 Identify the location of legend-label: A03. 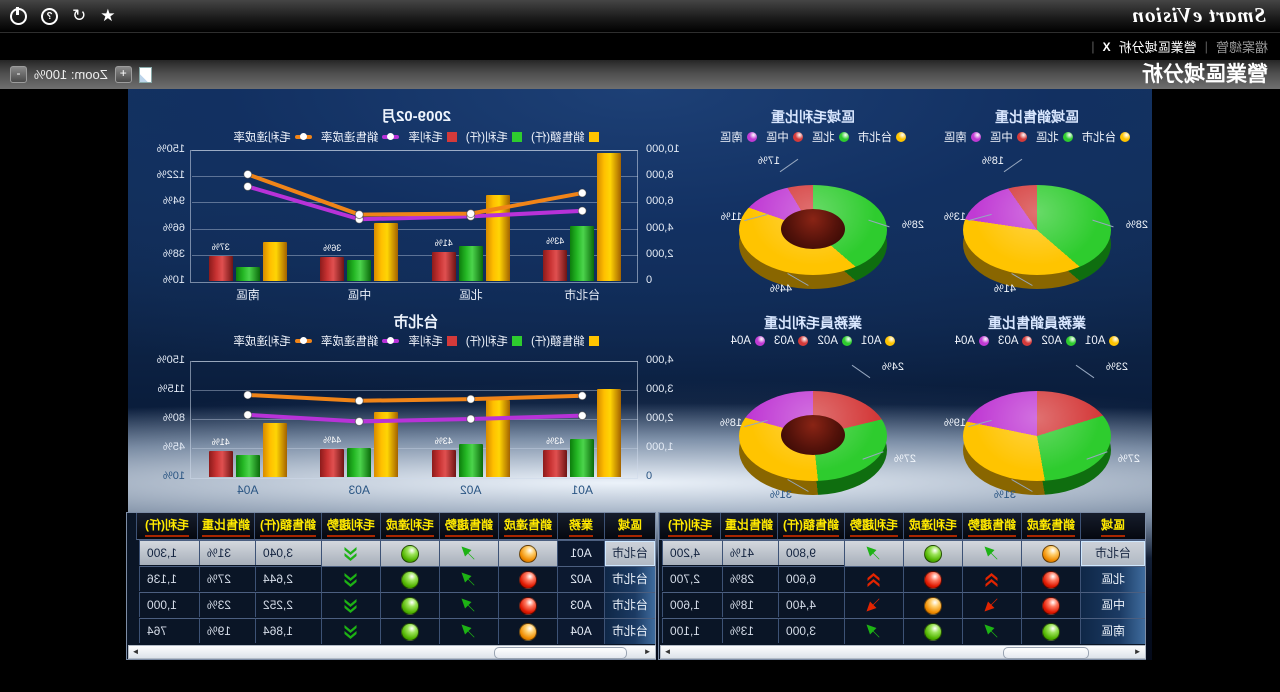
(784, 341).